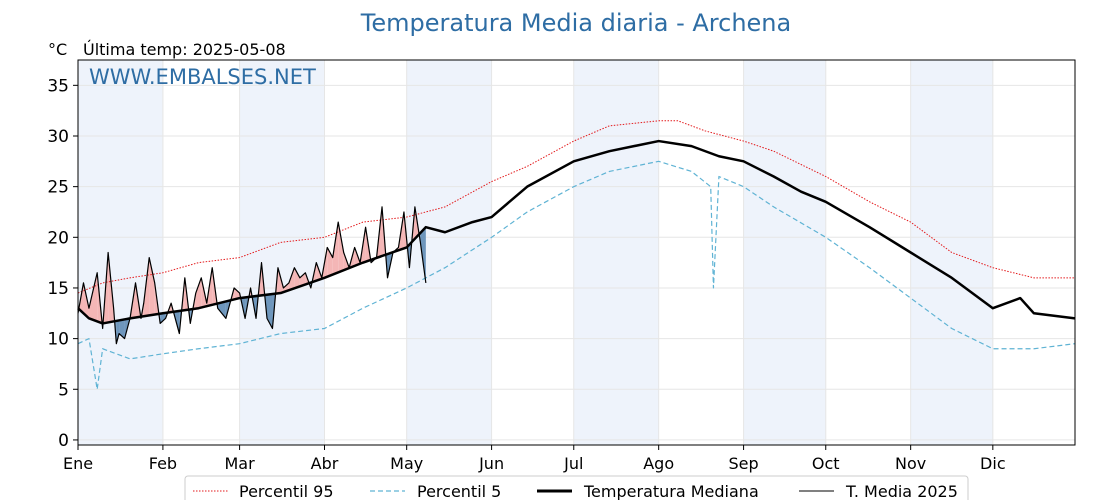 This screenshot has height=500, width=1120. I want to click on x-tick-label: Mar, so click(240, 463).